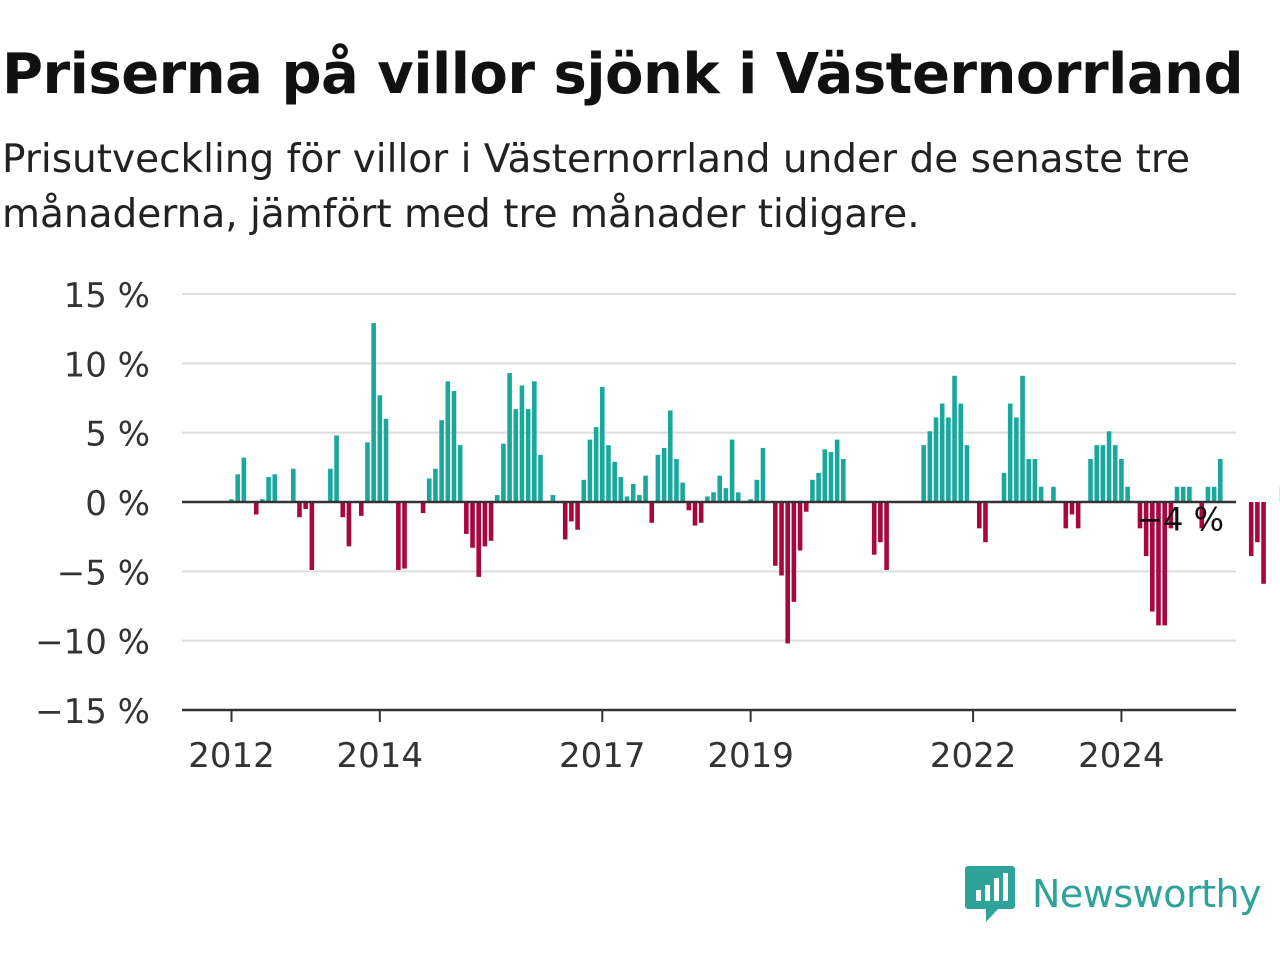  I want to click on x-tick-label: 2022, so click(973, 756).